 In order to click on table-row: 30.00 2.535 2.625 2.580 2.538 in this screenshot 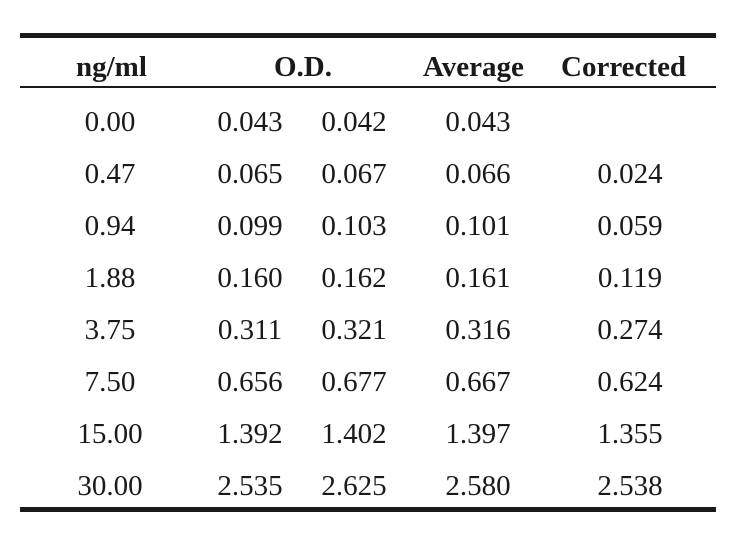, I will do `click(368, 486)`.